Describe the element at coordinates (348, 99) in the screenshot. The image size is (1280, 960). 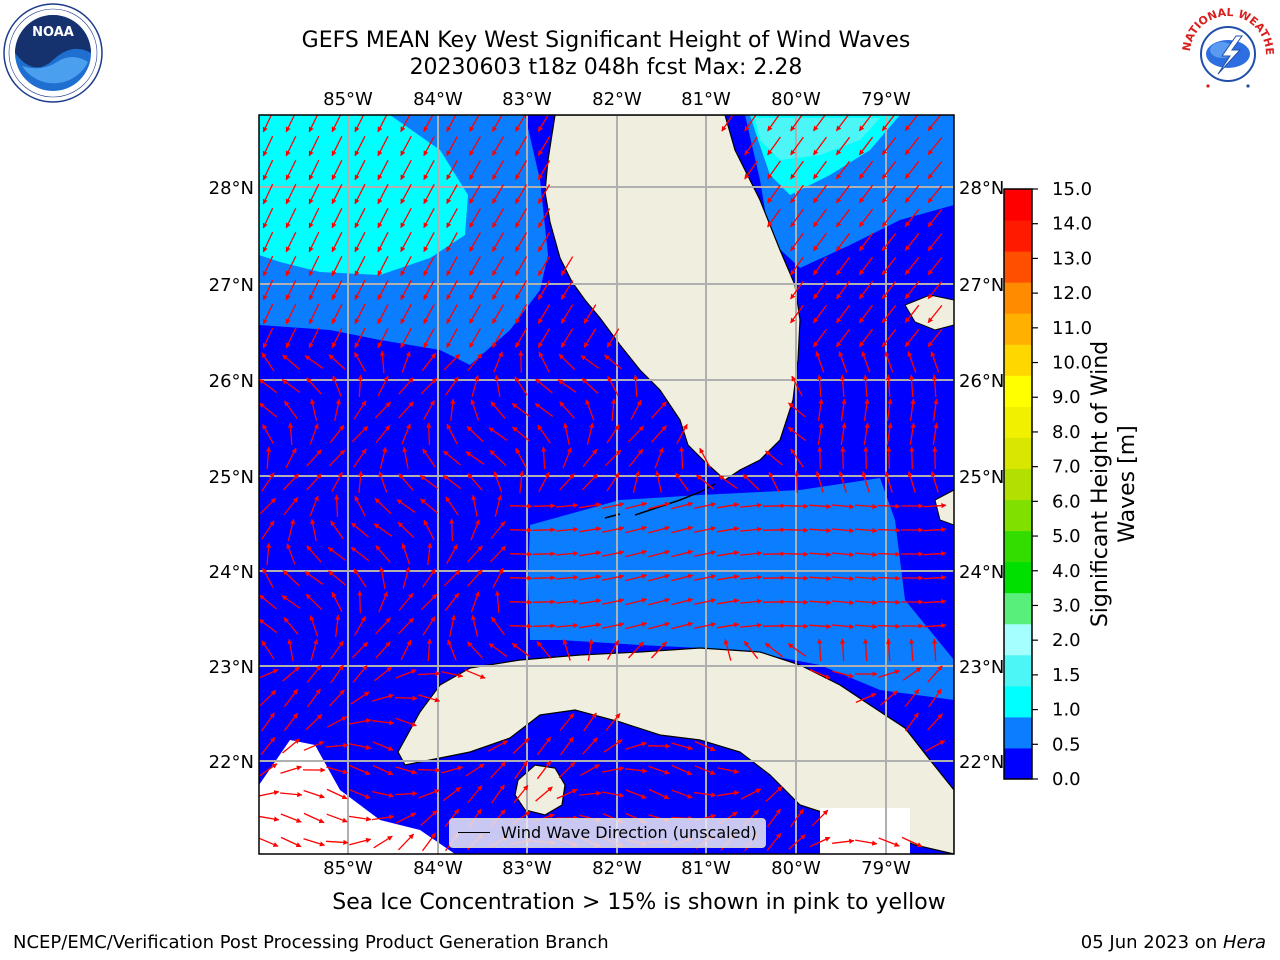
I see `lon-tick-top: 85°W` at that location.